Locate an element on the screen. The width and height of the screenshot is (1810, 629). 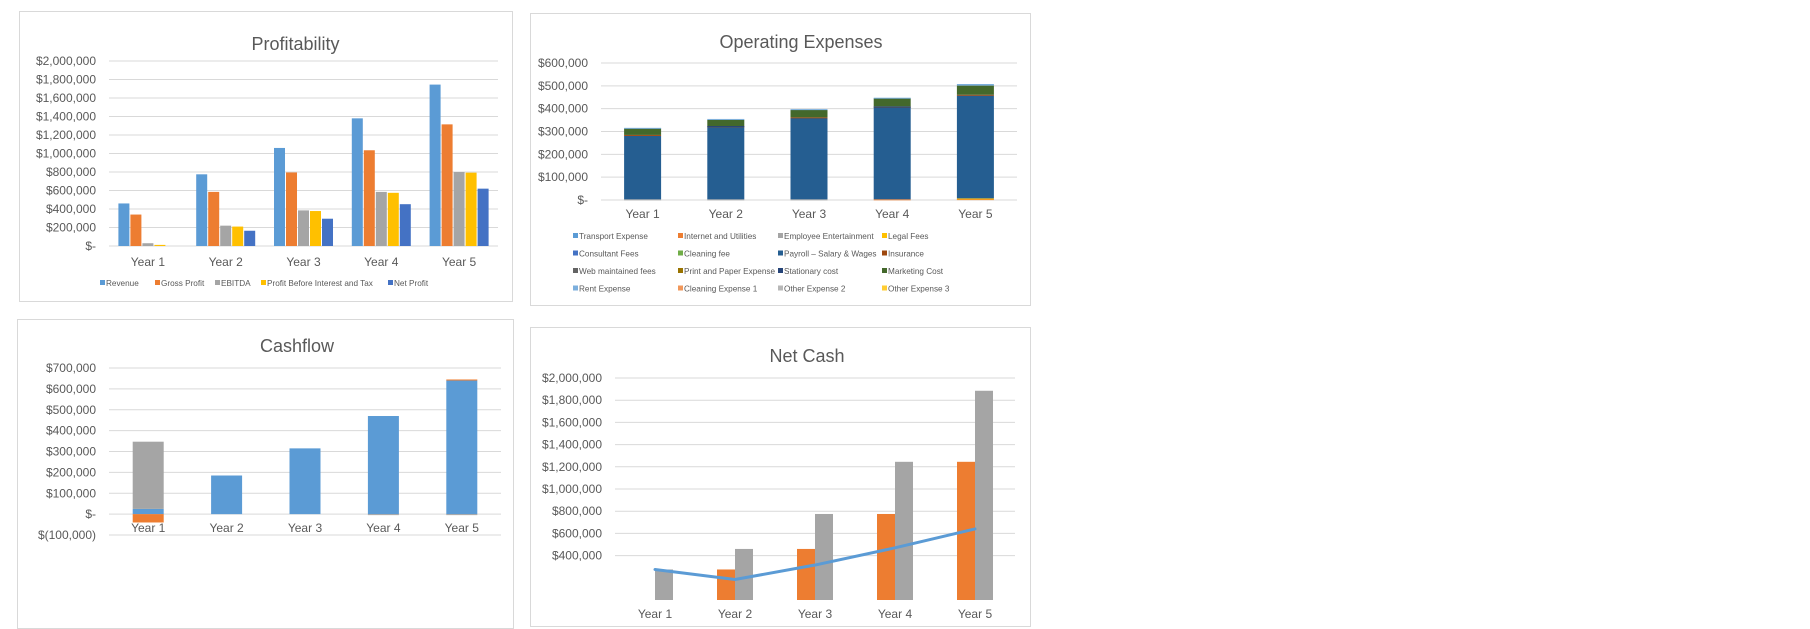
legend-label: Internet and Utilities is located at coordinates (720, 236).